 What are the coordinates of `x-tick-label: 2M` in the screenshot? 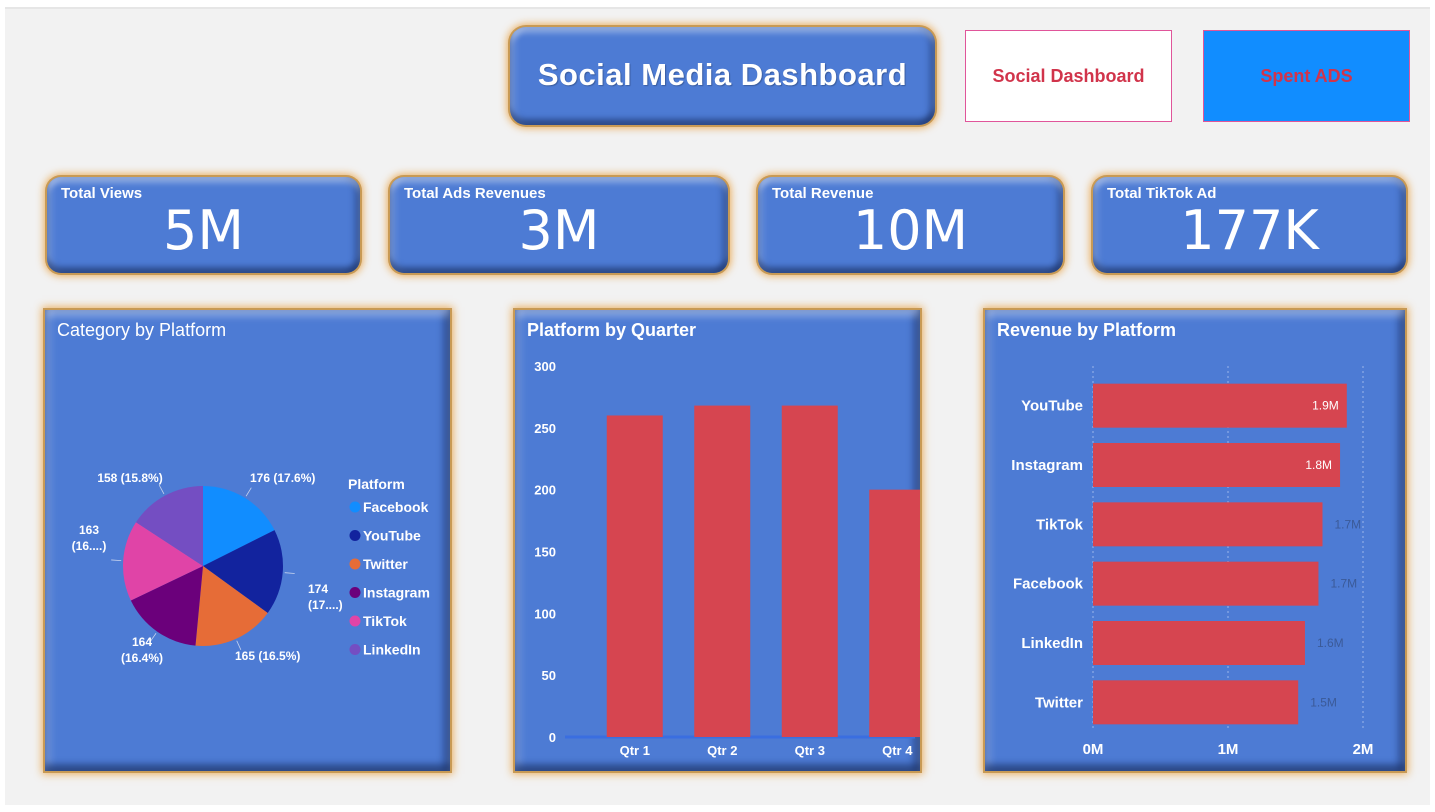 It's located at (1363, 749).